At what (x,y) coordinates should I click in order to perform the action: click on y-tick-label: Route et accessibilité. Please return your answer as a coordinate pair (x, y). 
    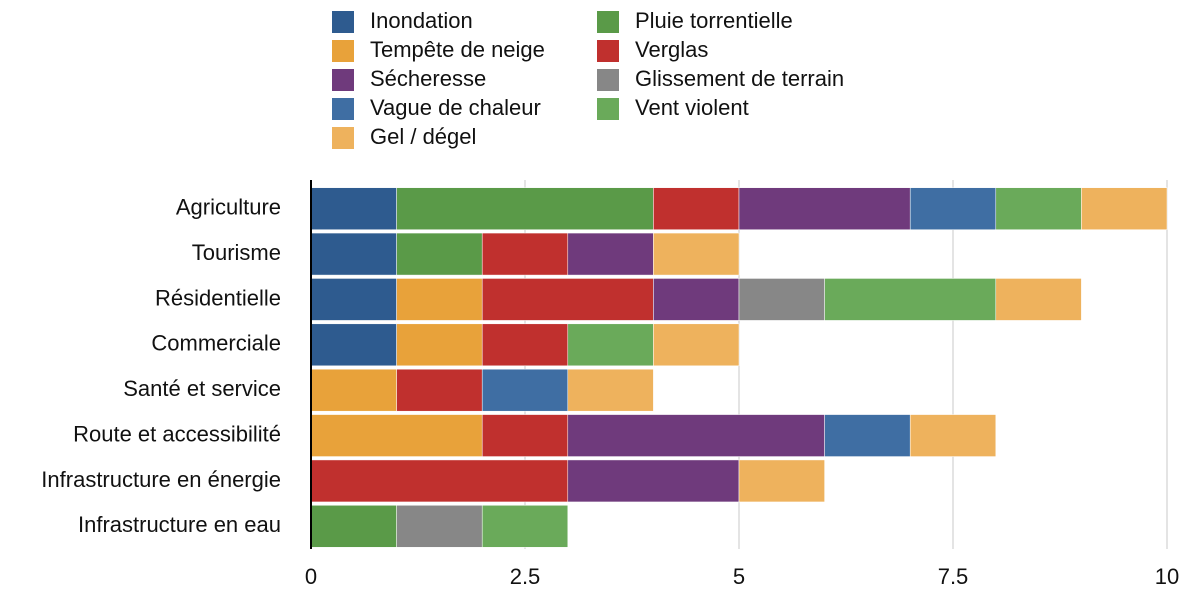
    Looking at the image, I should click on (177, 433).